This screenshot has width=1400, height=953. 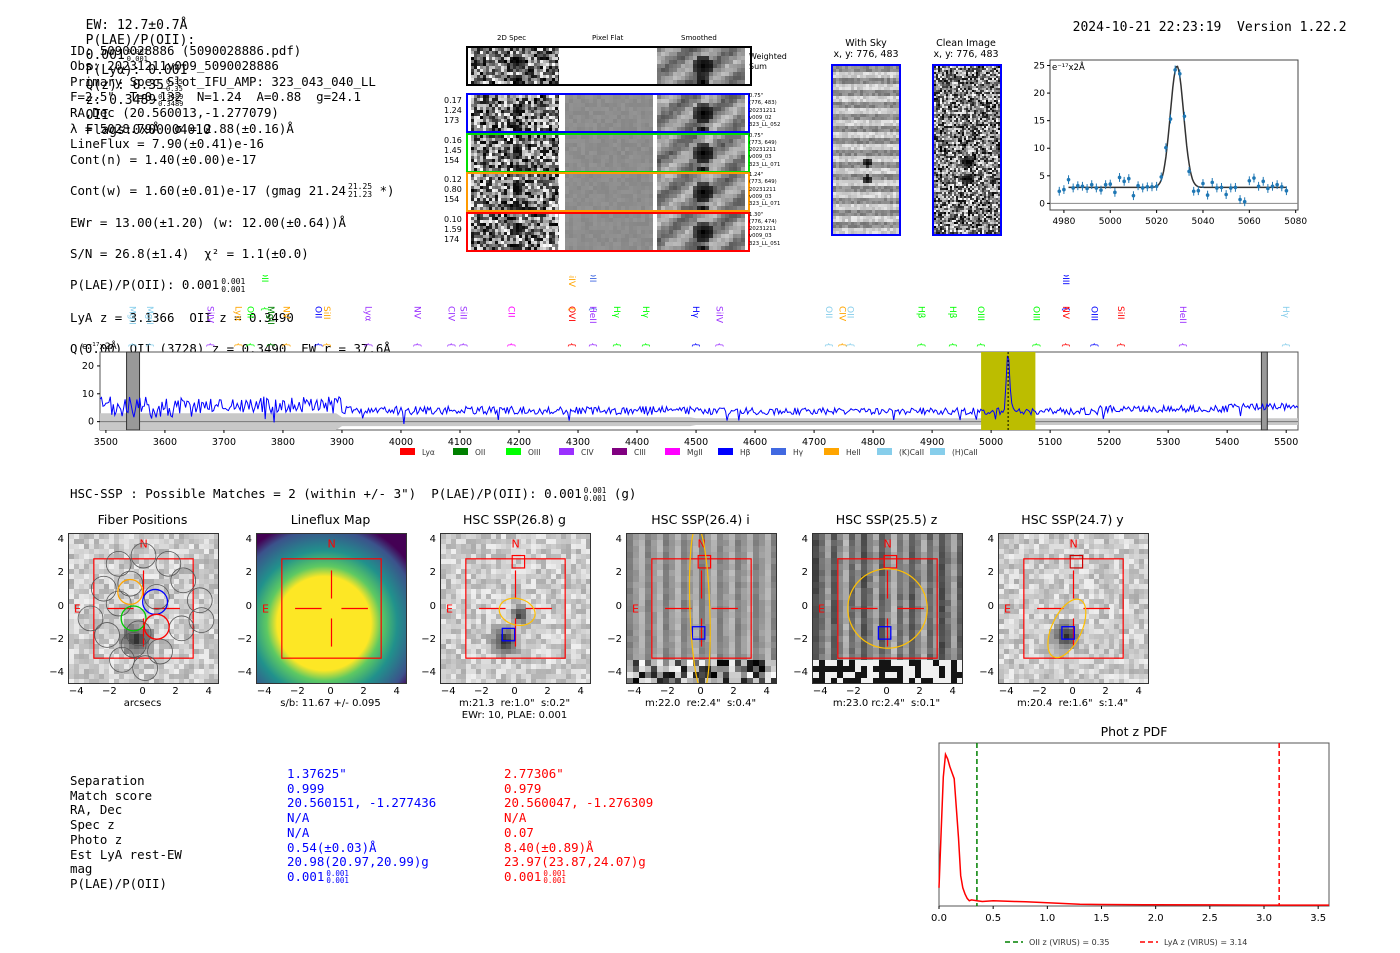 I want to click on with-sky-image, so click(x=866, y=150).